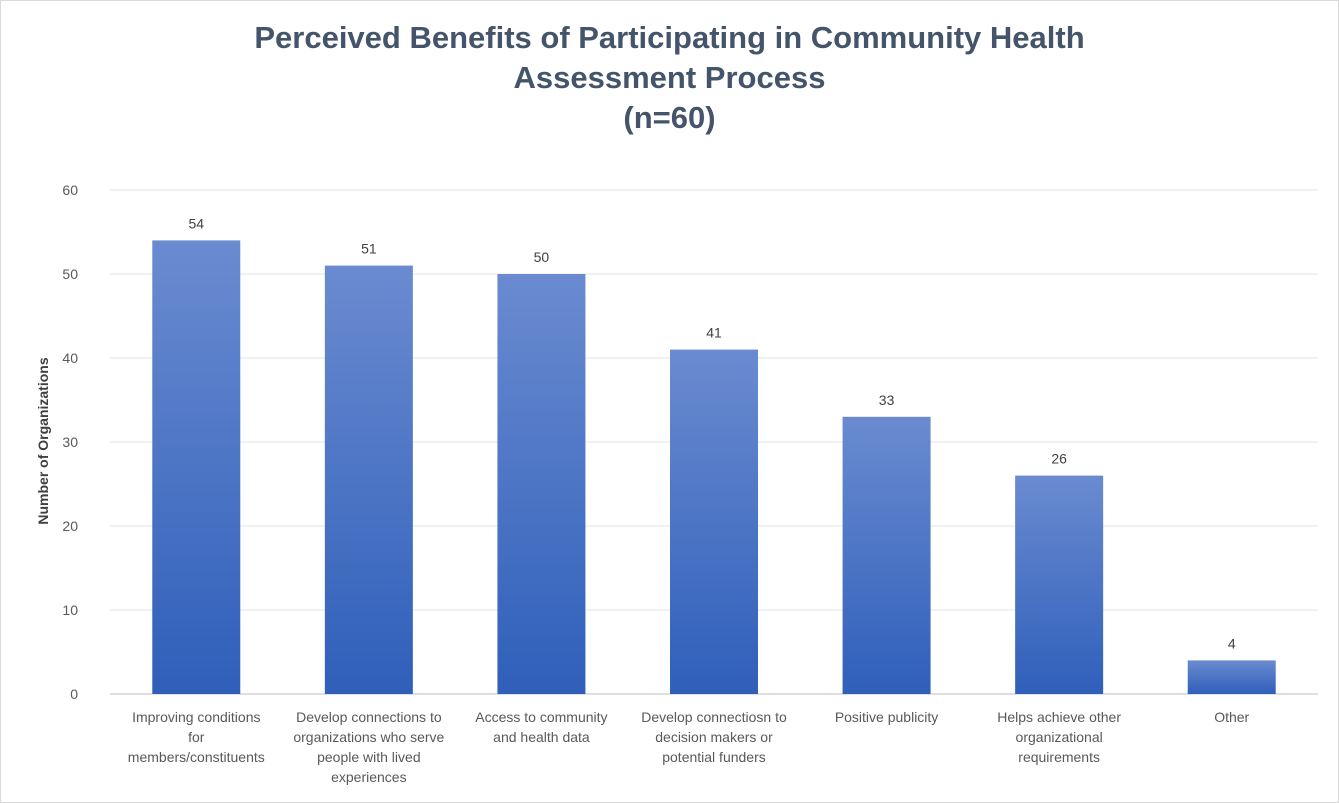 The height and width of the screenshot is (803, 1339). I want to click on data-label: 4, so click(1232, 643).